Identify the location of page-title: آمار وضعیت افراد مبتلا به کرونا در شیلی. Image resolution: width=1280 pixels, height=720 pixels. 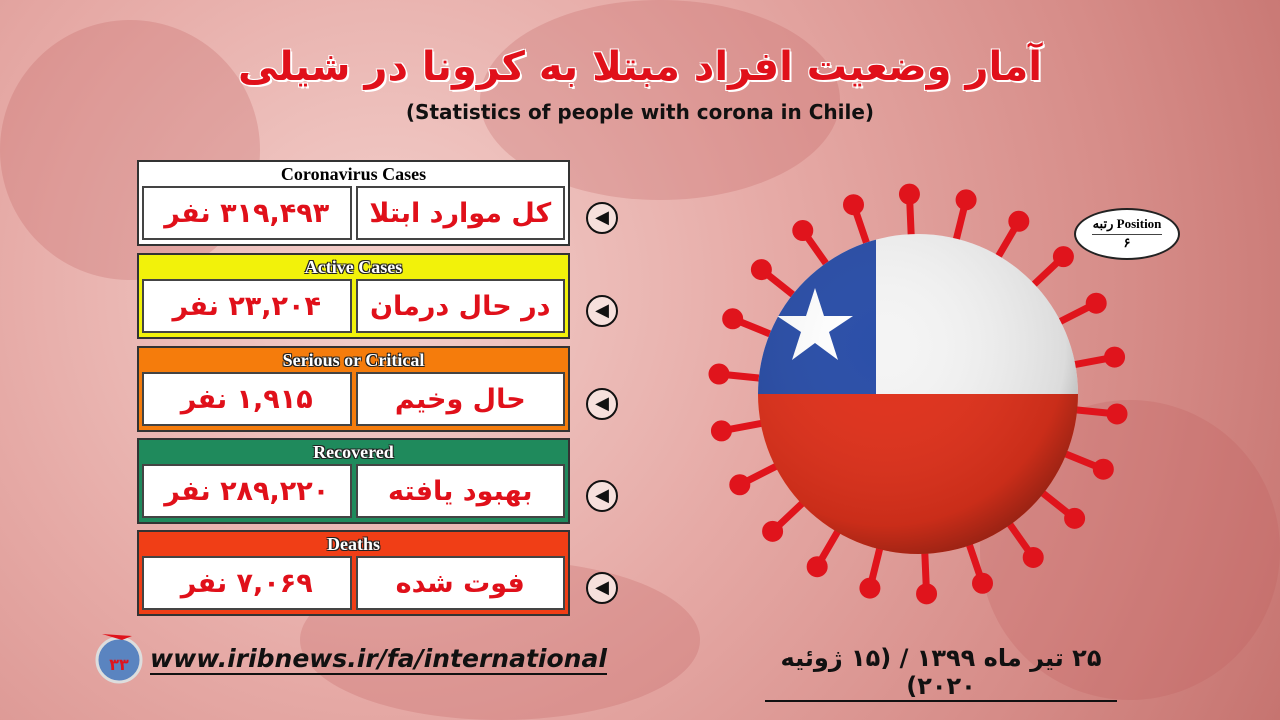
(640, 67).